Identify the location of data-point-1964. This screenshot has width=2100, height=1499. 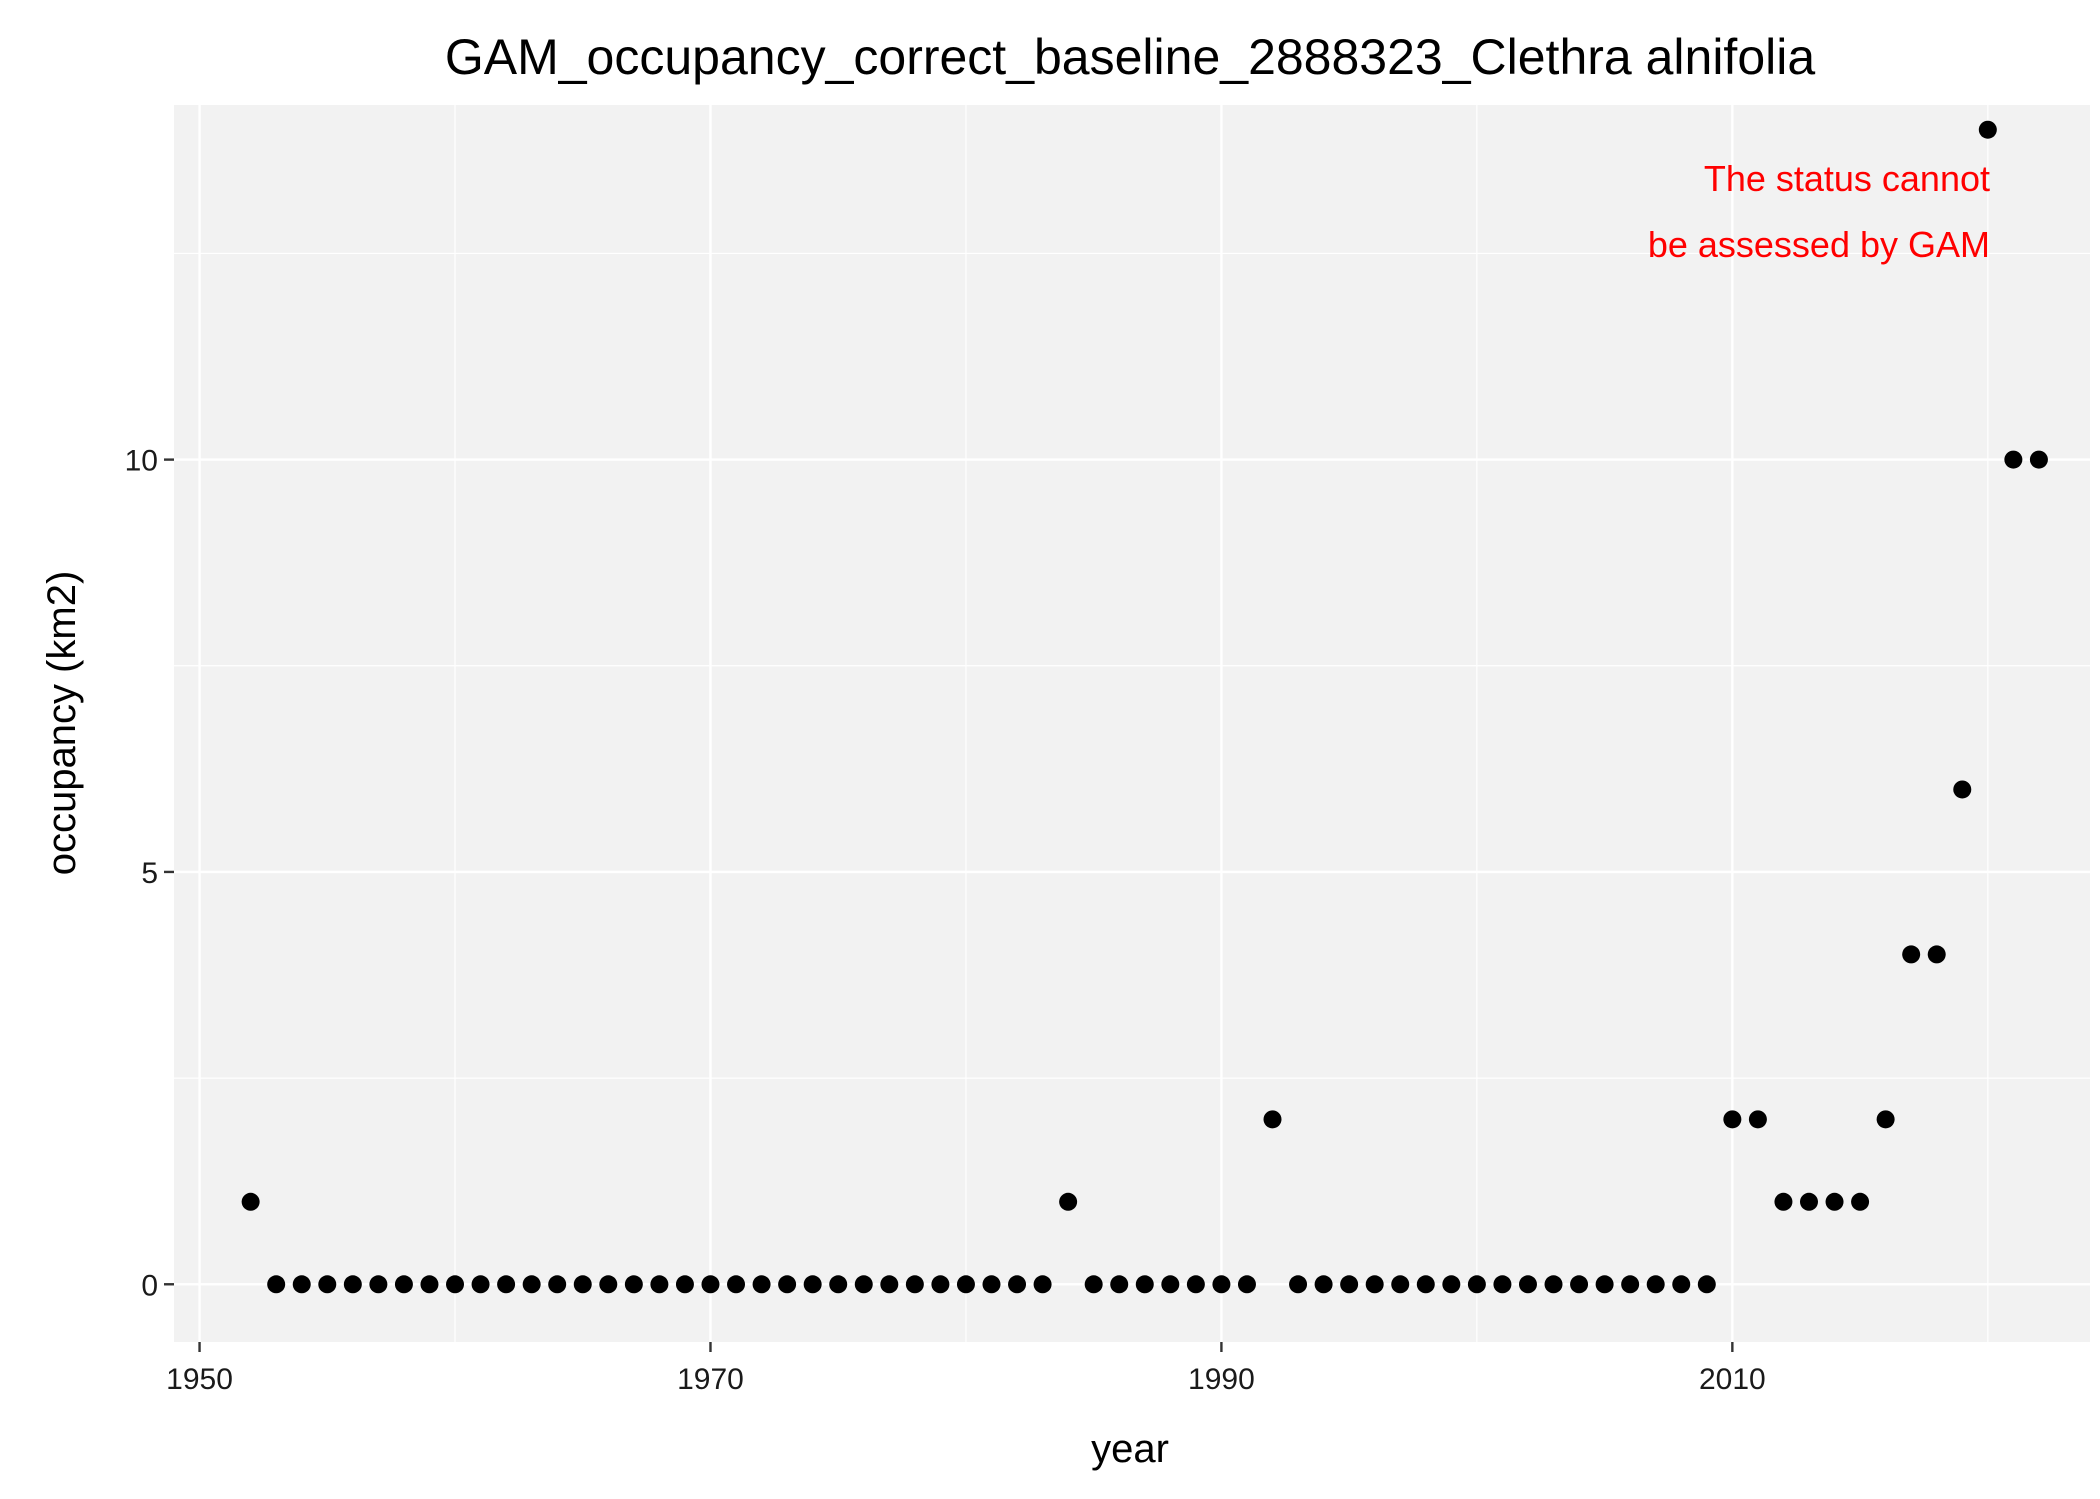
(557, 1284).